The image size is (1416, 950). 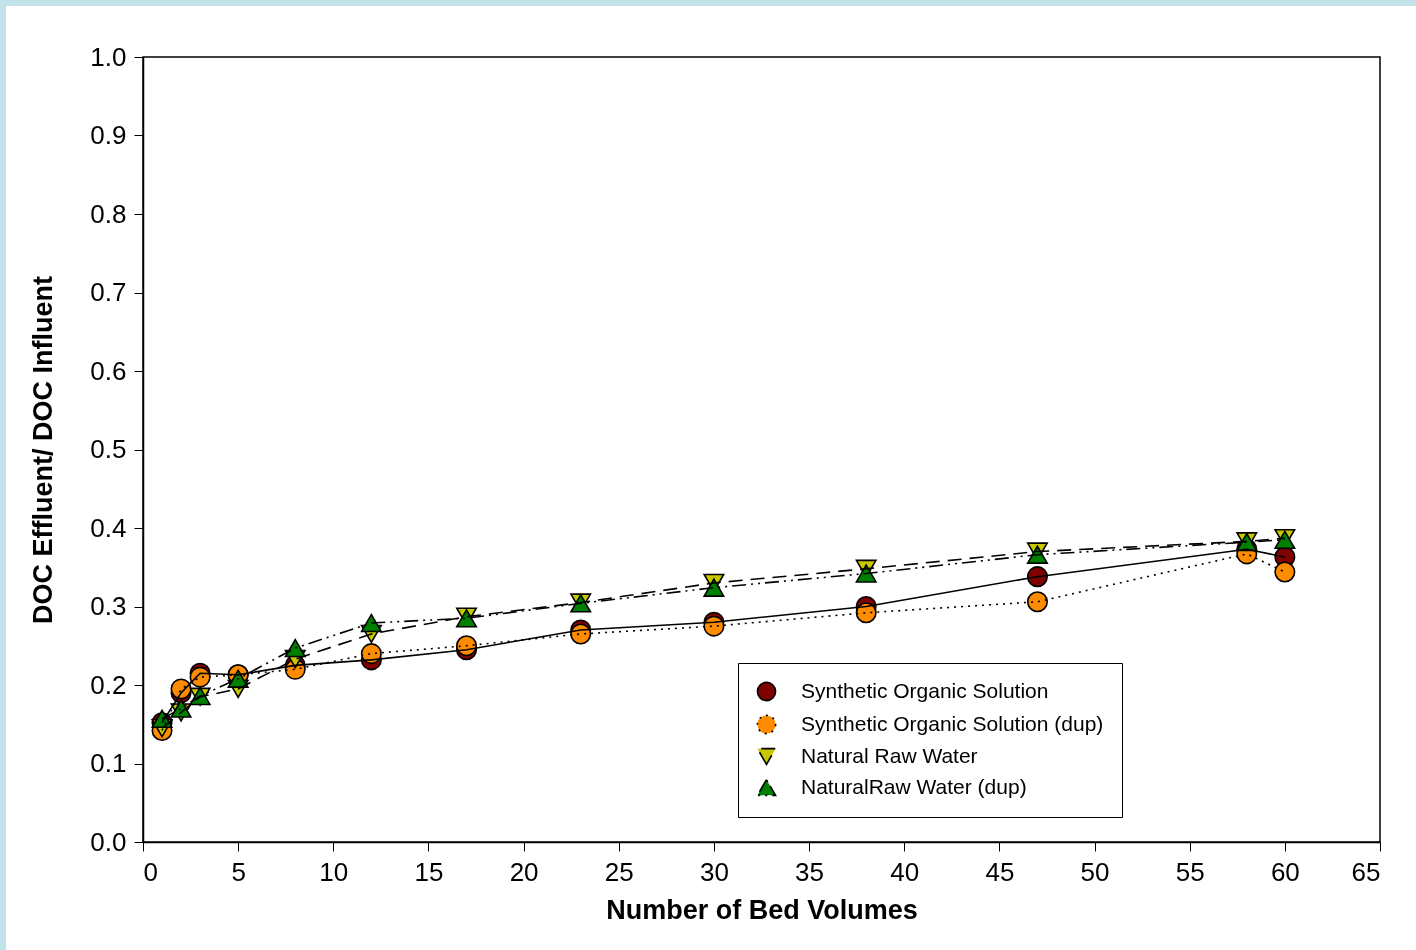 What do you see at coordinates (238, 871) in the screenshot?
I see `x-tick-label: 5` at bounding box center [238, 871].